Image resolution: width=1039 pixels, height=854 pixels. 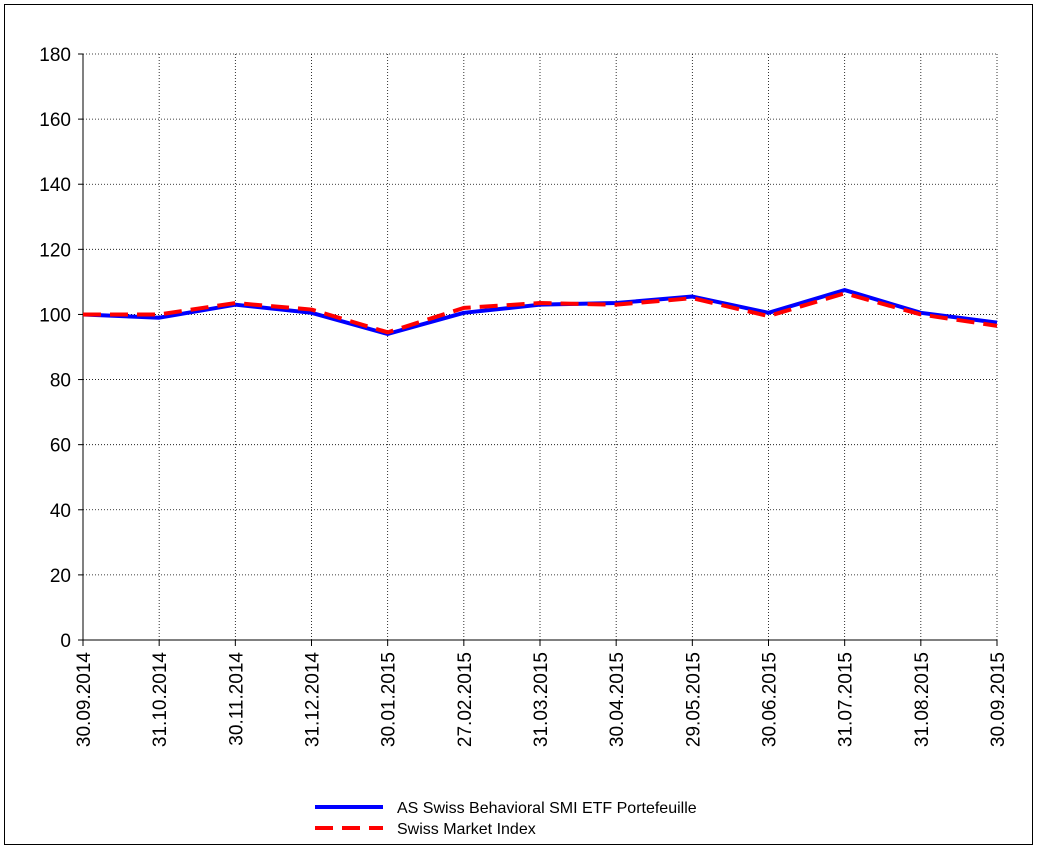 I want to click on y-tick-label: 180, so click(x=55, y=55).